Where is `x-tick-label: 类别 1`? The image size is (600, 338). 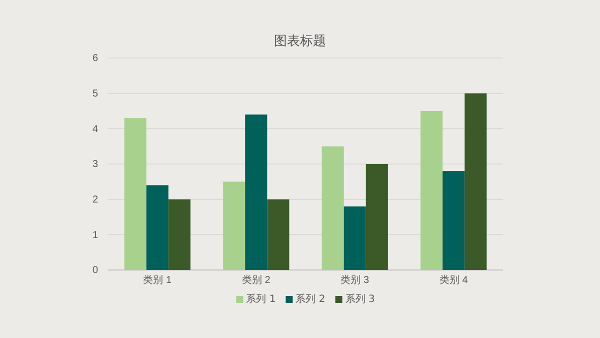
x-tick-label: 类别 1 is located at coordinates (157, 280).